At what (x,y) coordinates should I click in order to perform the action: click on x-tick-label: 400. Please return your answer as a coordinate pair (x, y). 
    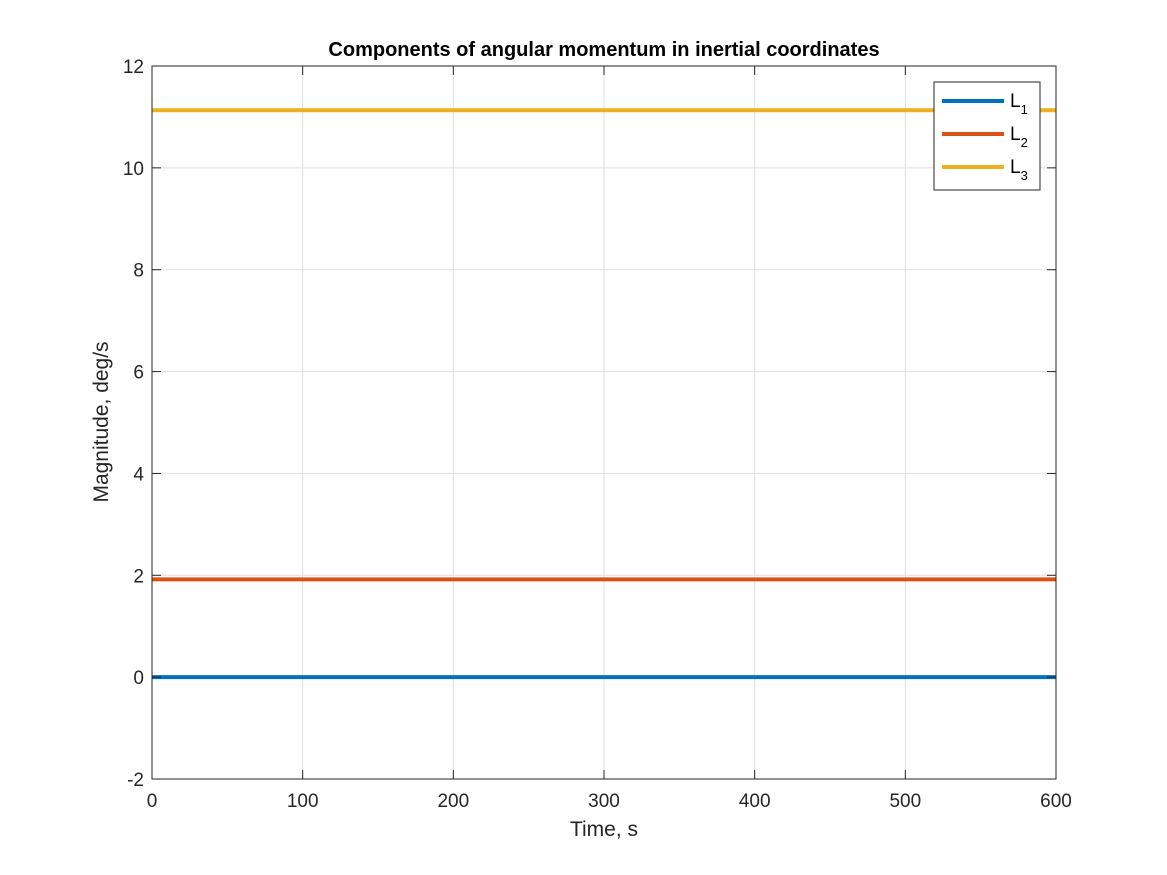
    Looking at the image, I should click on (755, 801).